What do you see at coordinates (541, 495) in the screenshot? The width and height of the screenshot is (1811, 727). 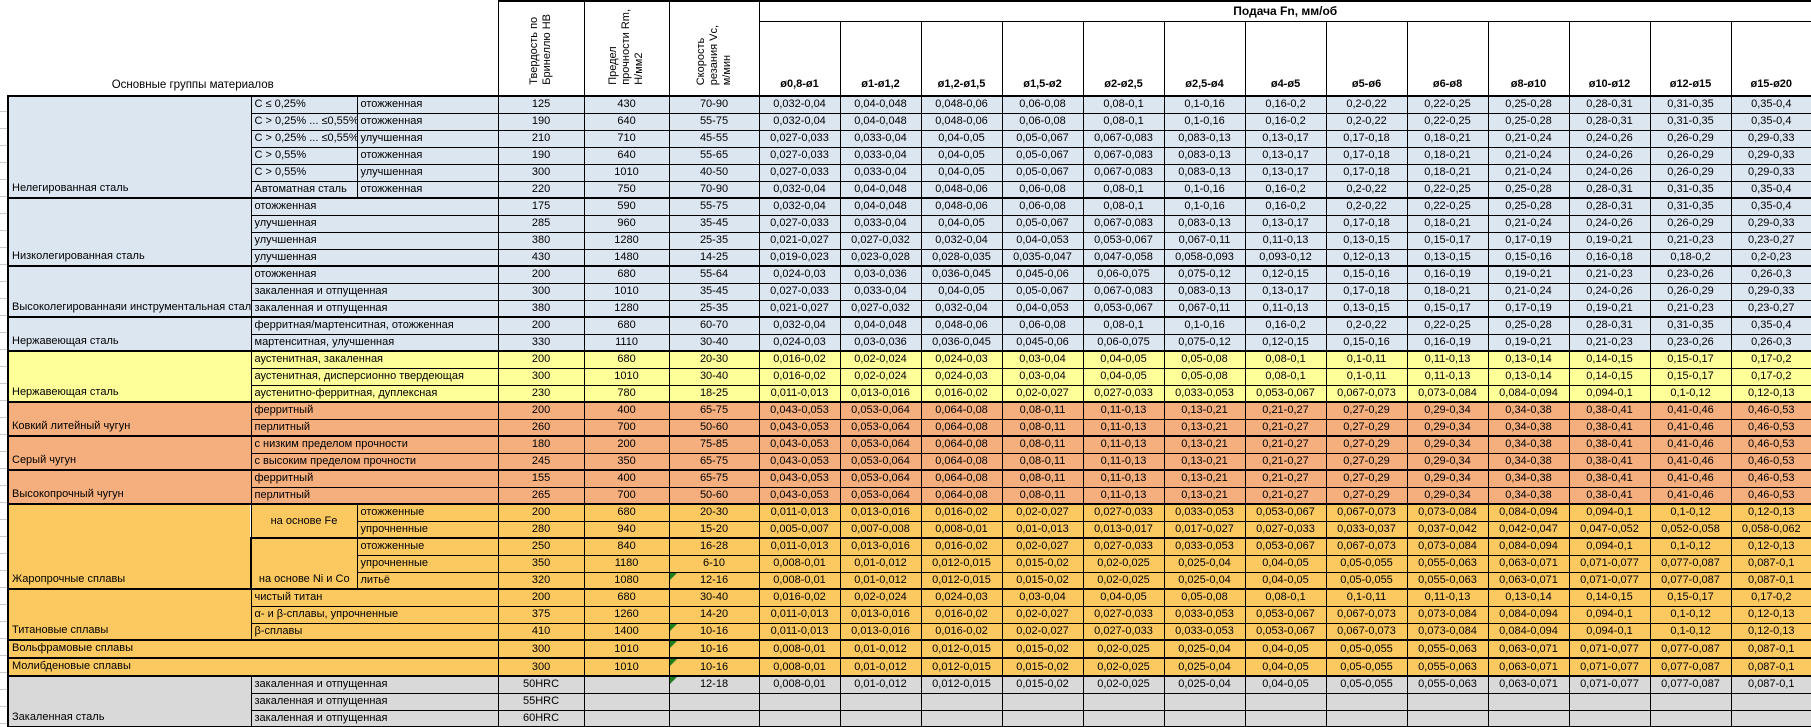 I see `hb-cell: 265` at bounding box center [541, 495].